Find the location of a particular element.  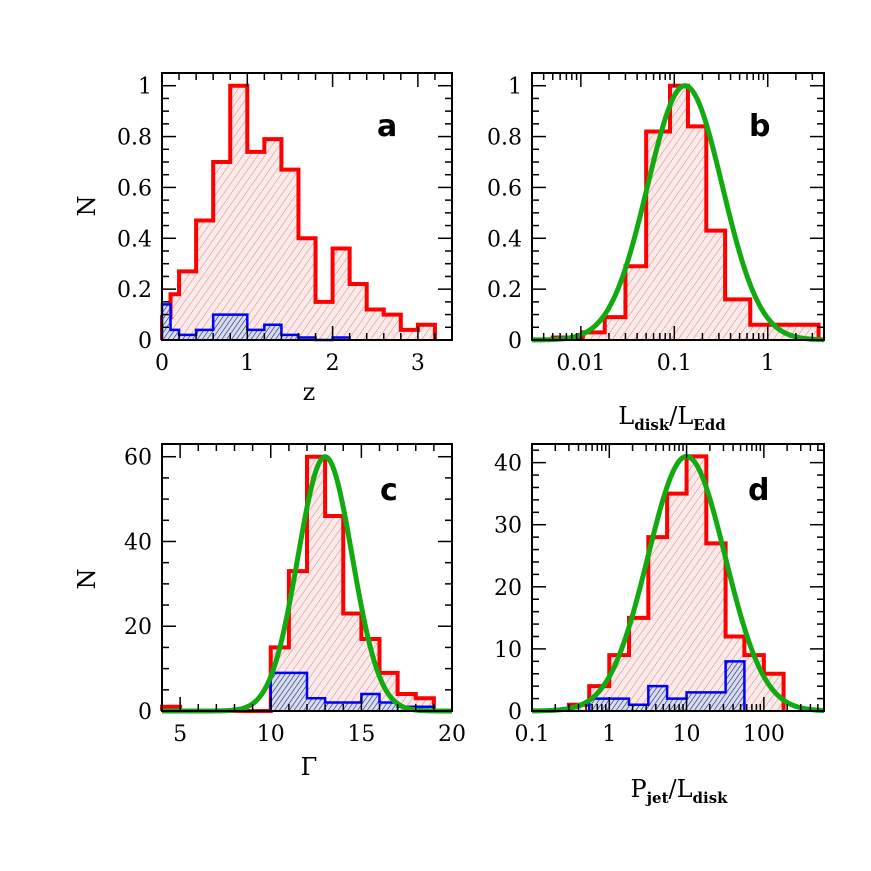

panel-c-ticks: 5 10 15 20 0 20 40 60 is located at coordinates (295, 595).